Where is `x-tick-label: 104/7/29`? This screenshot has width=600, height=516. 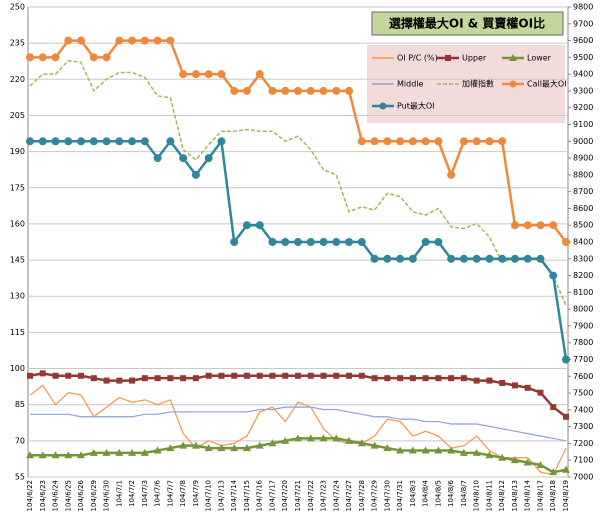
x-tick-label: 104/7/29 is located at coordinates (375, 495).